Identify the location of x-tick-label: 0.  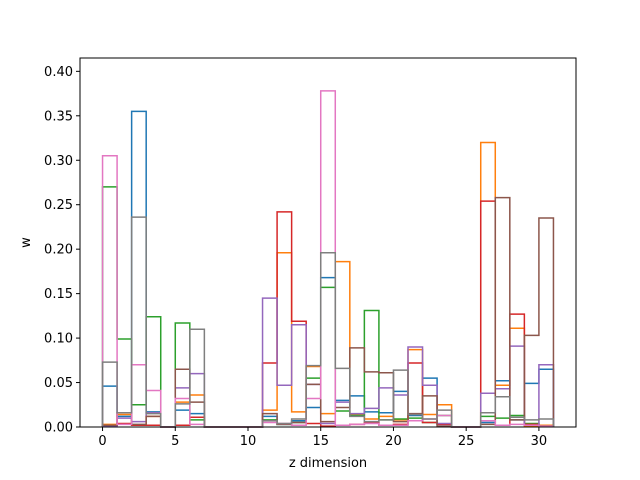
(102, 441).